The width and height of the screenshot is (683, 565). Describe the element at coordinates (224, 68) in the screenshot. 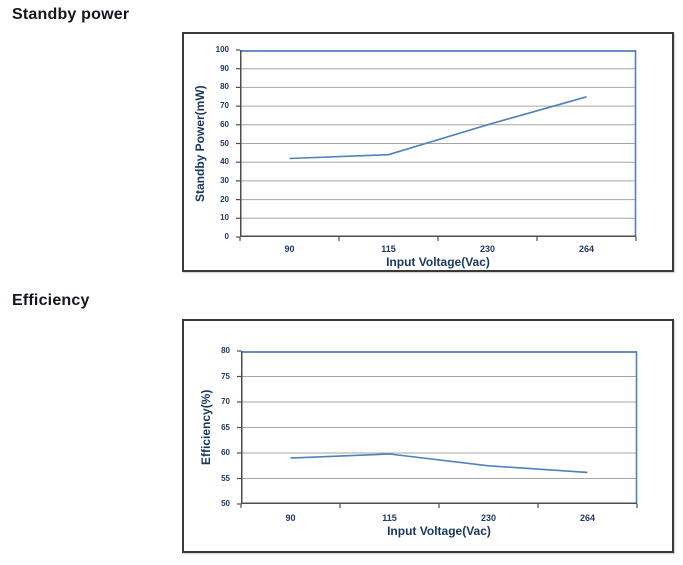

I see `y-tick-label: 90` at that location.